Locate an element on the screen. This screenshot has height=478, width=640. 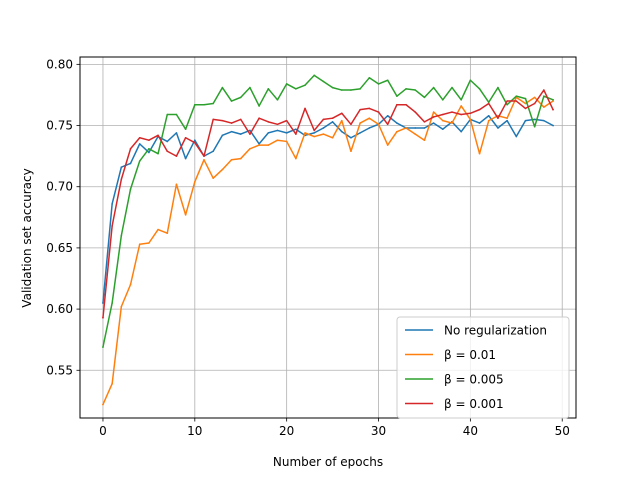
y-tick-label: 0.65 is located at coordinates (59, 248).